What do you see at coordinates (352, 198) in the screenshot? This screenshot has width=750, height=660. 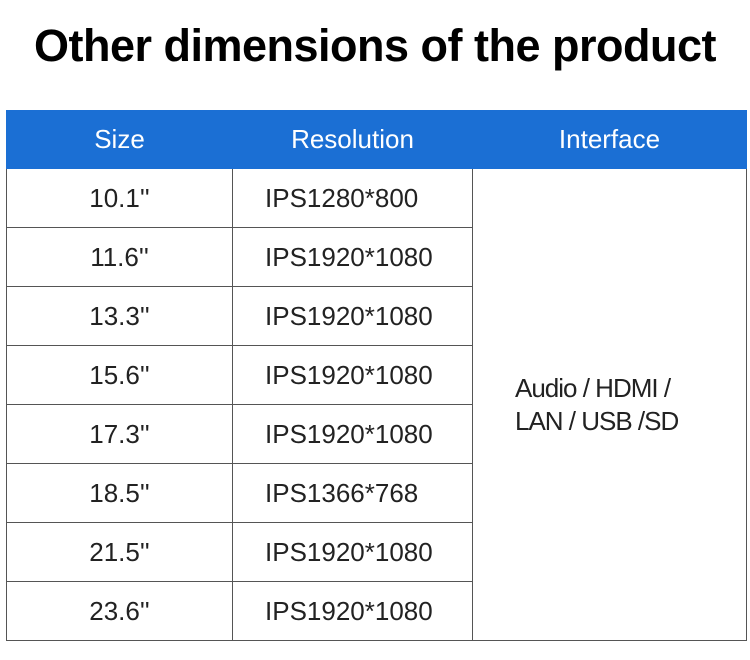 I see `resolution-cell: IPS1280*800` at bounding box center [352, 198].